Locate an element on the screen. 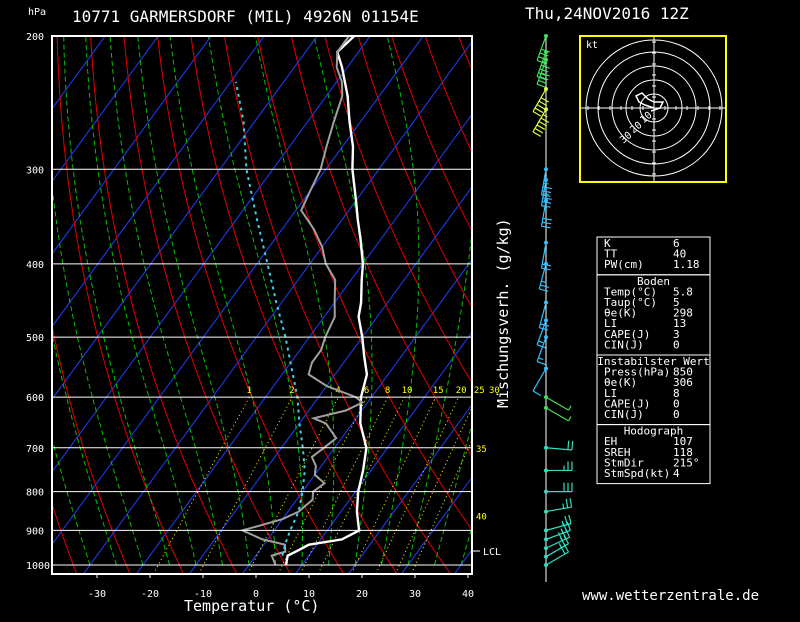 The height and width of the screenshot is (622, 800). mixing-ratio-value: 8 is located at coordinates (387, 391).